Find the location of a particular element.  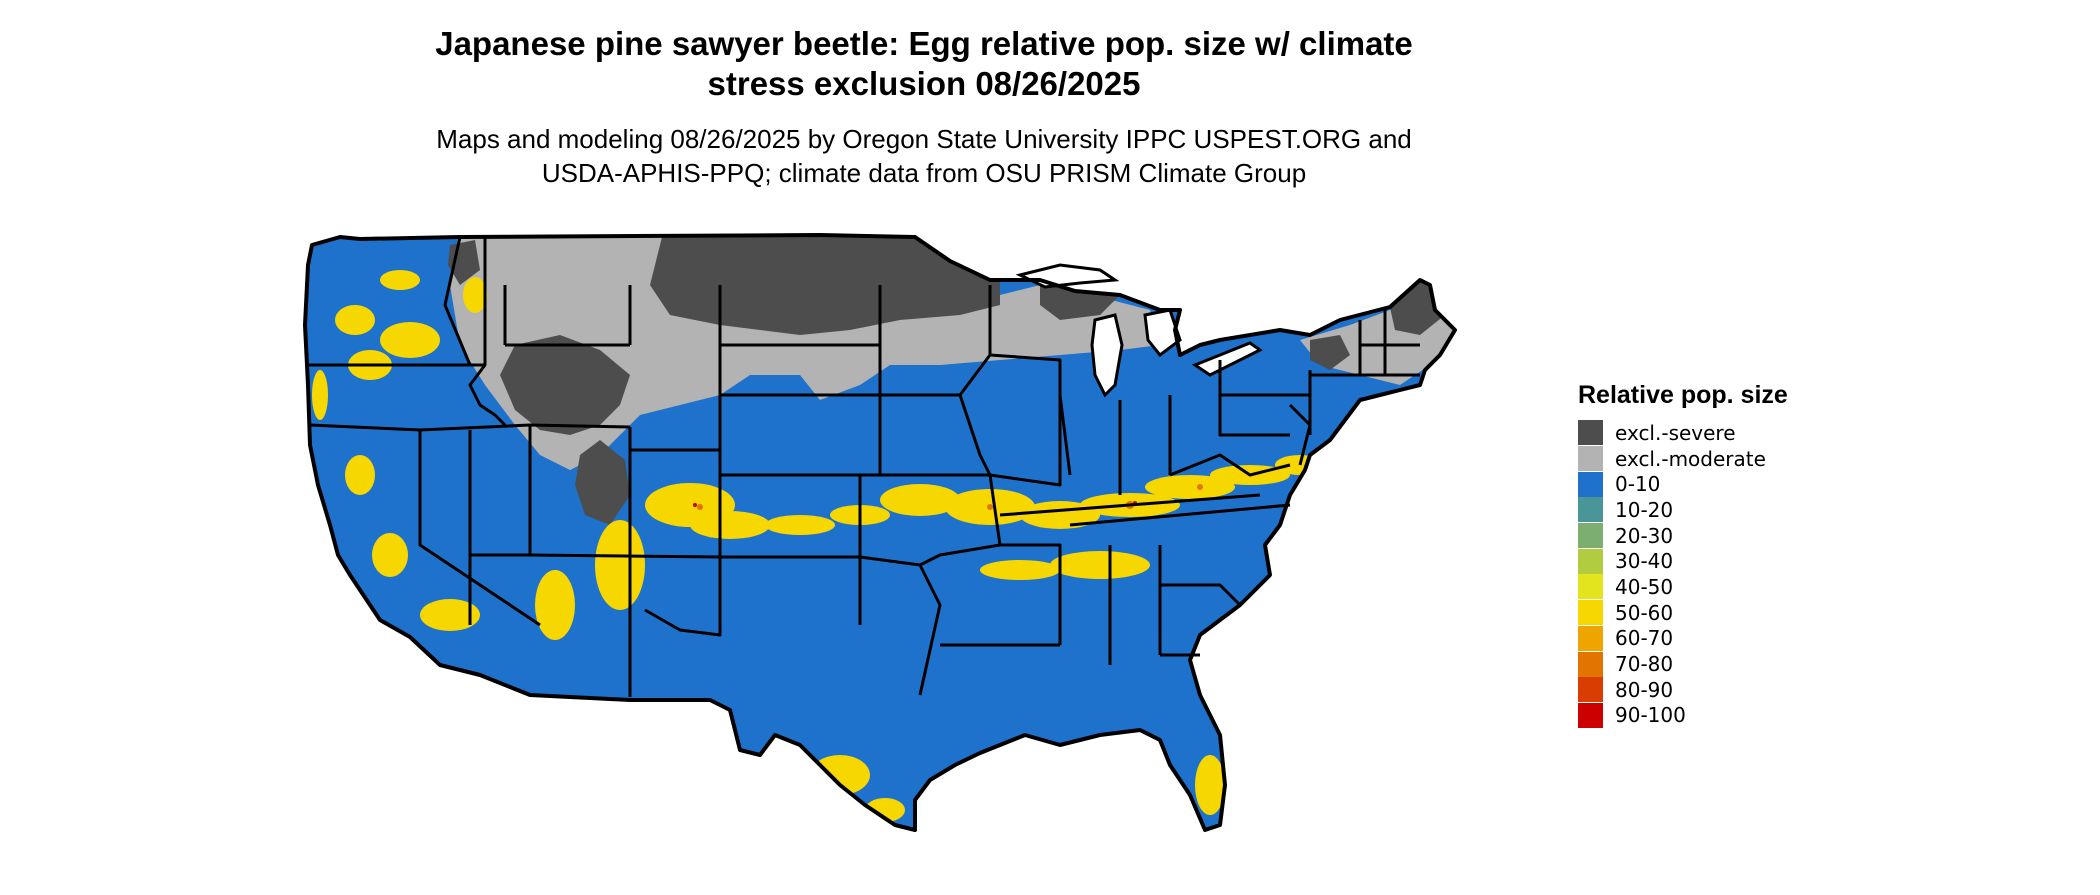

legend-label: excl.-severe is located at coordinates (1675, 432).